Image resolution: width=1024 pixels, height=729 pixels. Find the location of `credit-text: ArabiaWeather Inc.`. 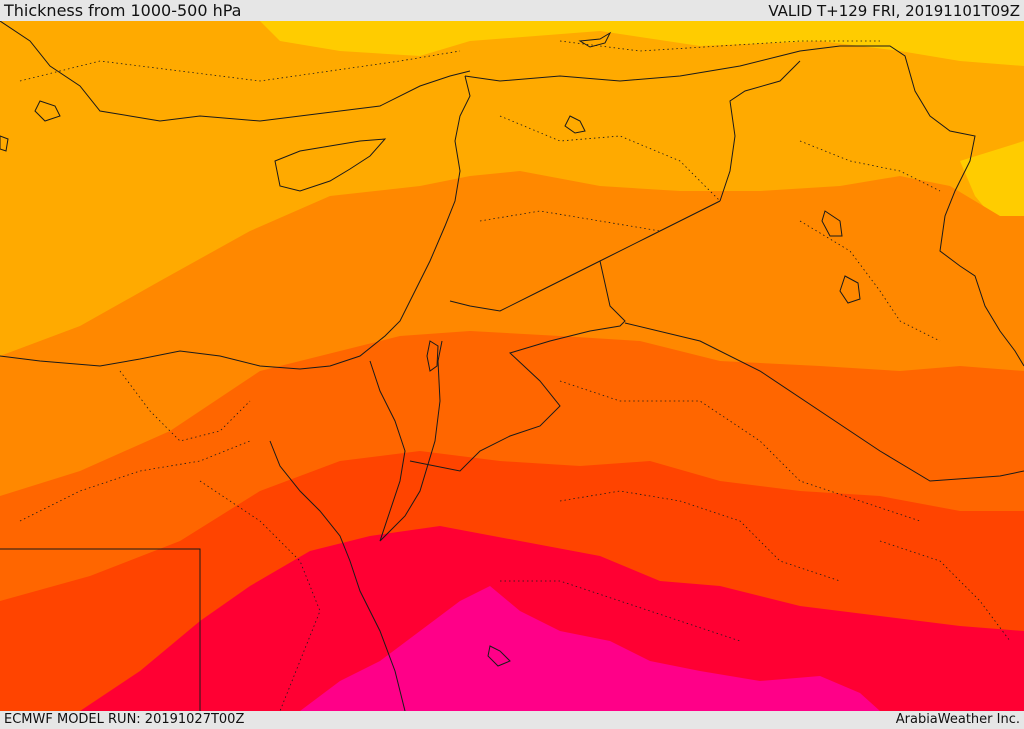

credit-text: ArabiaWeather Inc. is located at coordinates (957, 719).